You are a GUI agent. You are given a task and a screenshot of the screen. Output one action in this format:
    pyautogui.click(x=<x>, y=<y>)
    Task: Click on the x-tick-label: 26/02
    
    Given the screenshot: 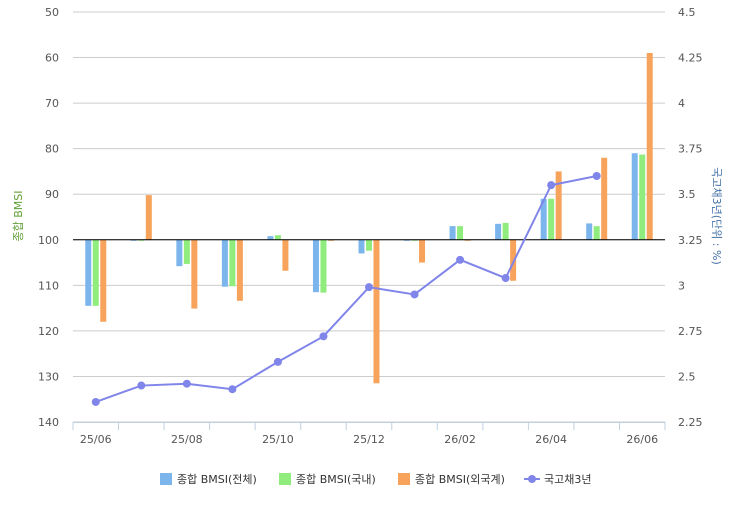 What is the action you would take?
    pyautogui.click(x=460, y=439)
    